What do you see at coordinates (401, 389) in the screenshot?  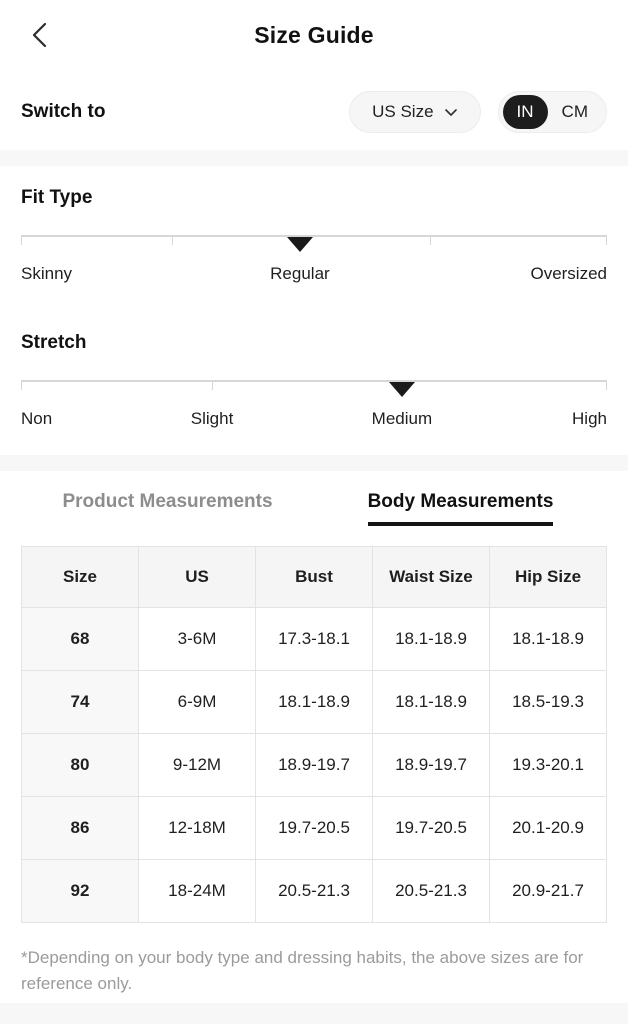 I see `scale-marker-medium` at bounding box center [401, 389].